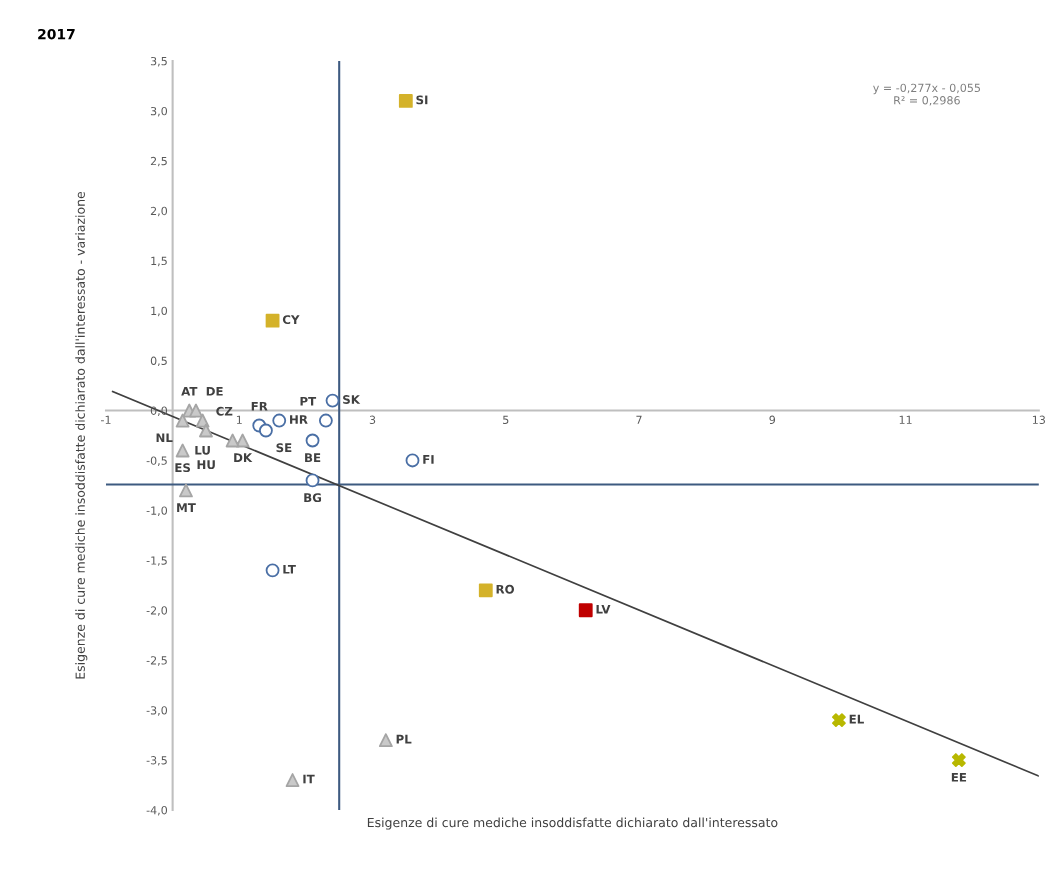 This screenshot has width=1060, height=871. I want to click on annotation: EL, so click(856, 719).